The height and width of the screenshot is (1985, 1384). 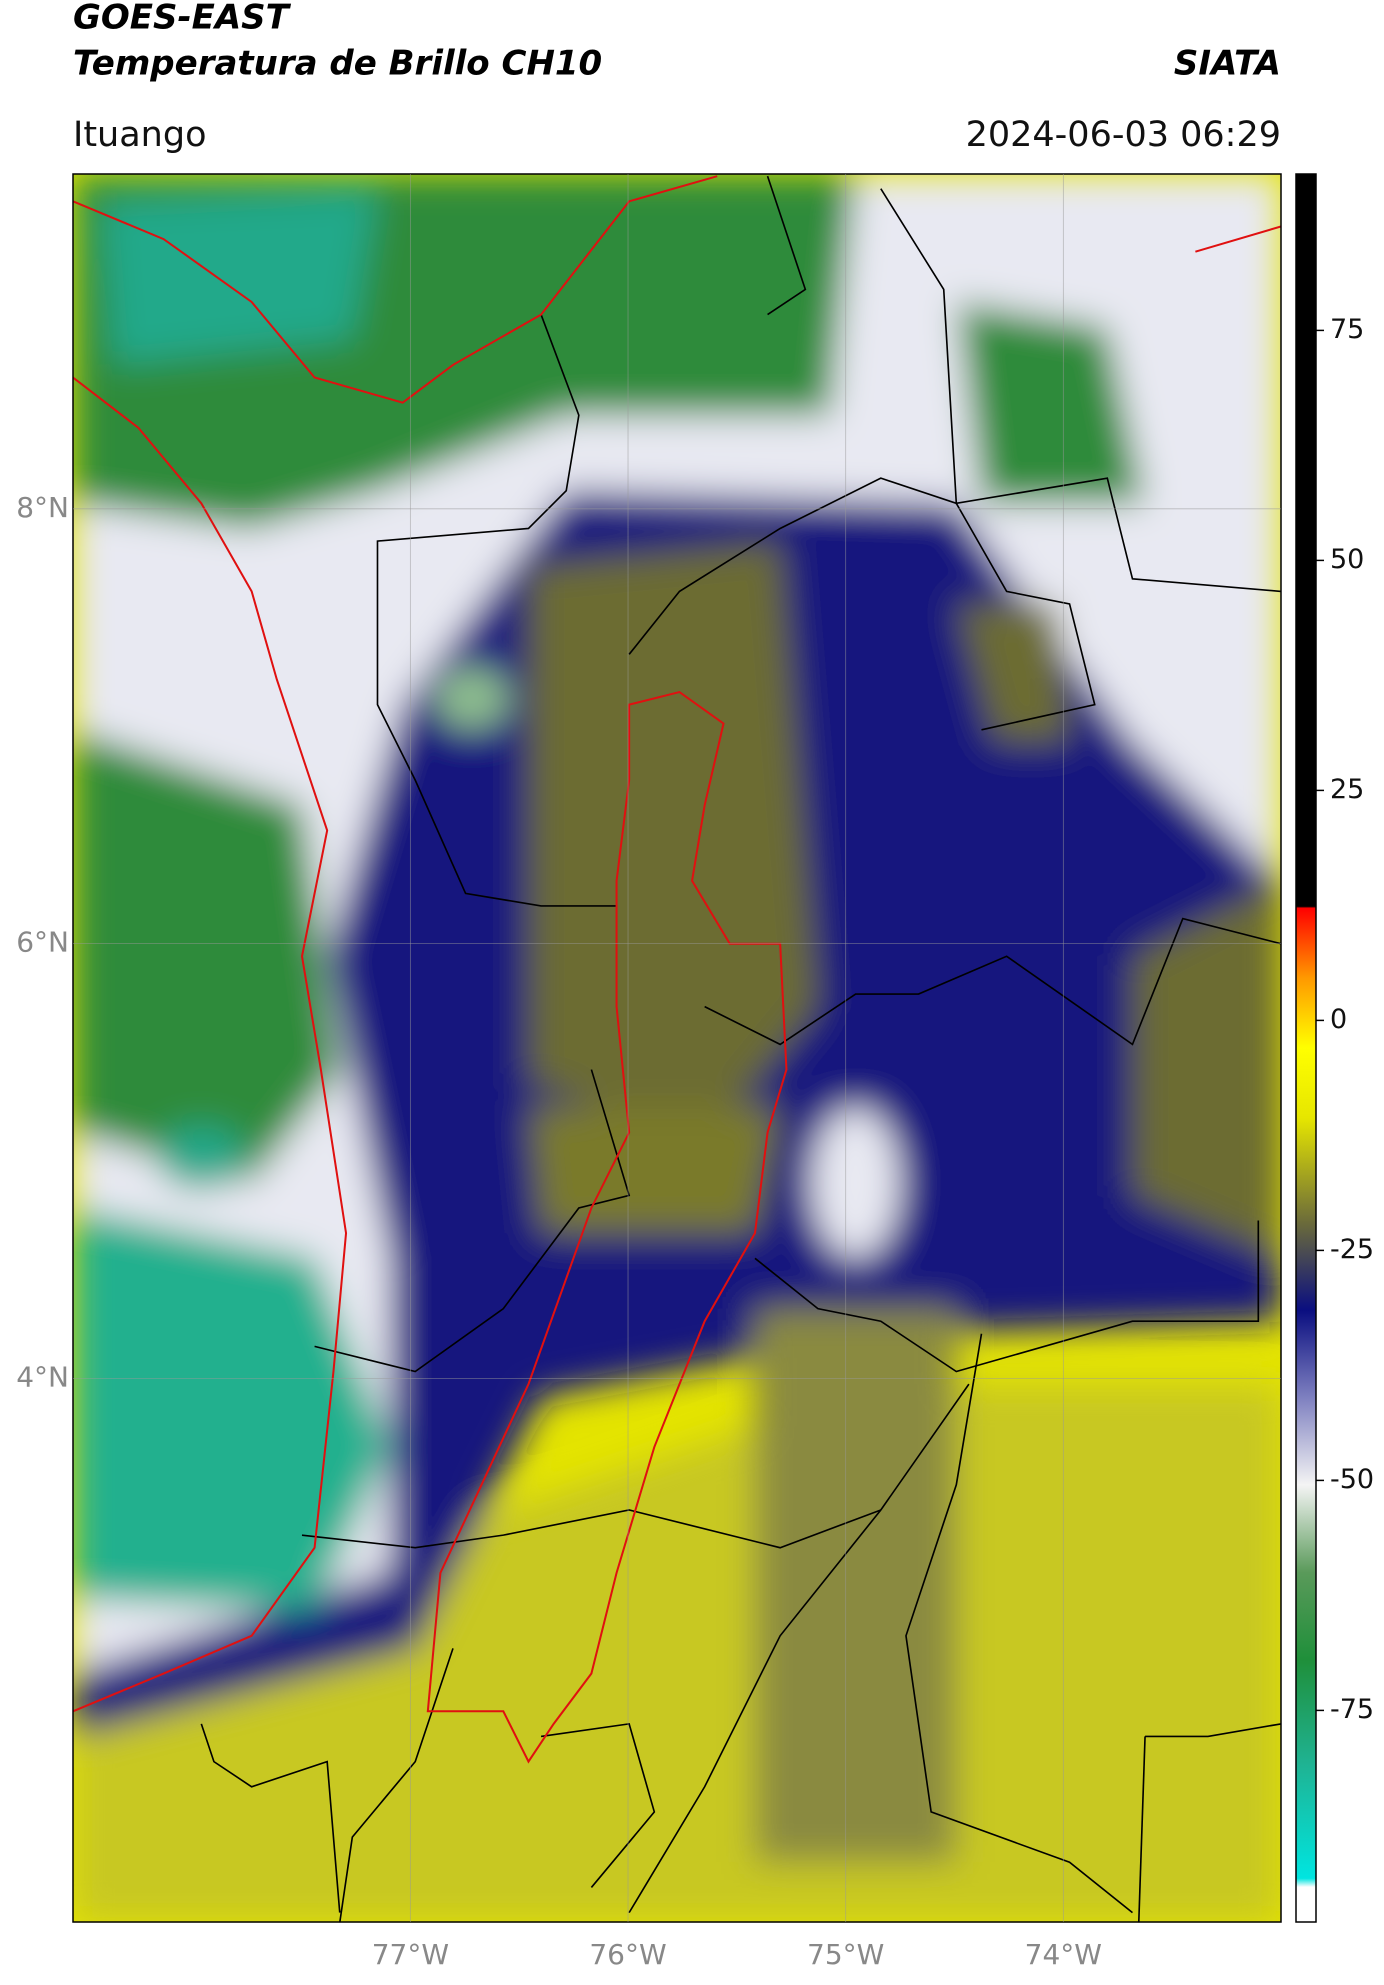 I want to click on y-tick-label: 6°N, so click(x=42, y=942).